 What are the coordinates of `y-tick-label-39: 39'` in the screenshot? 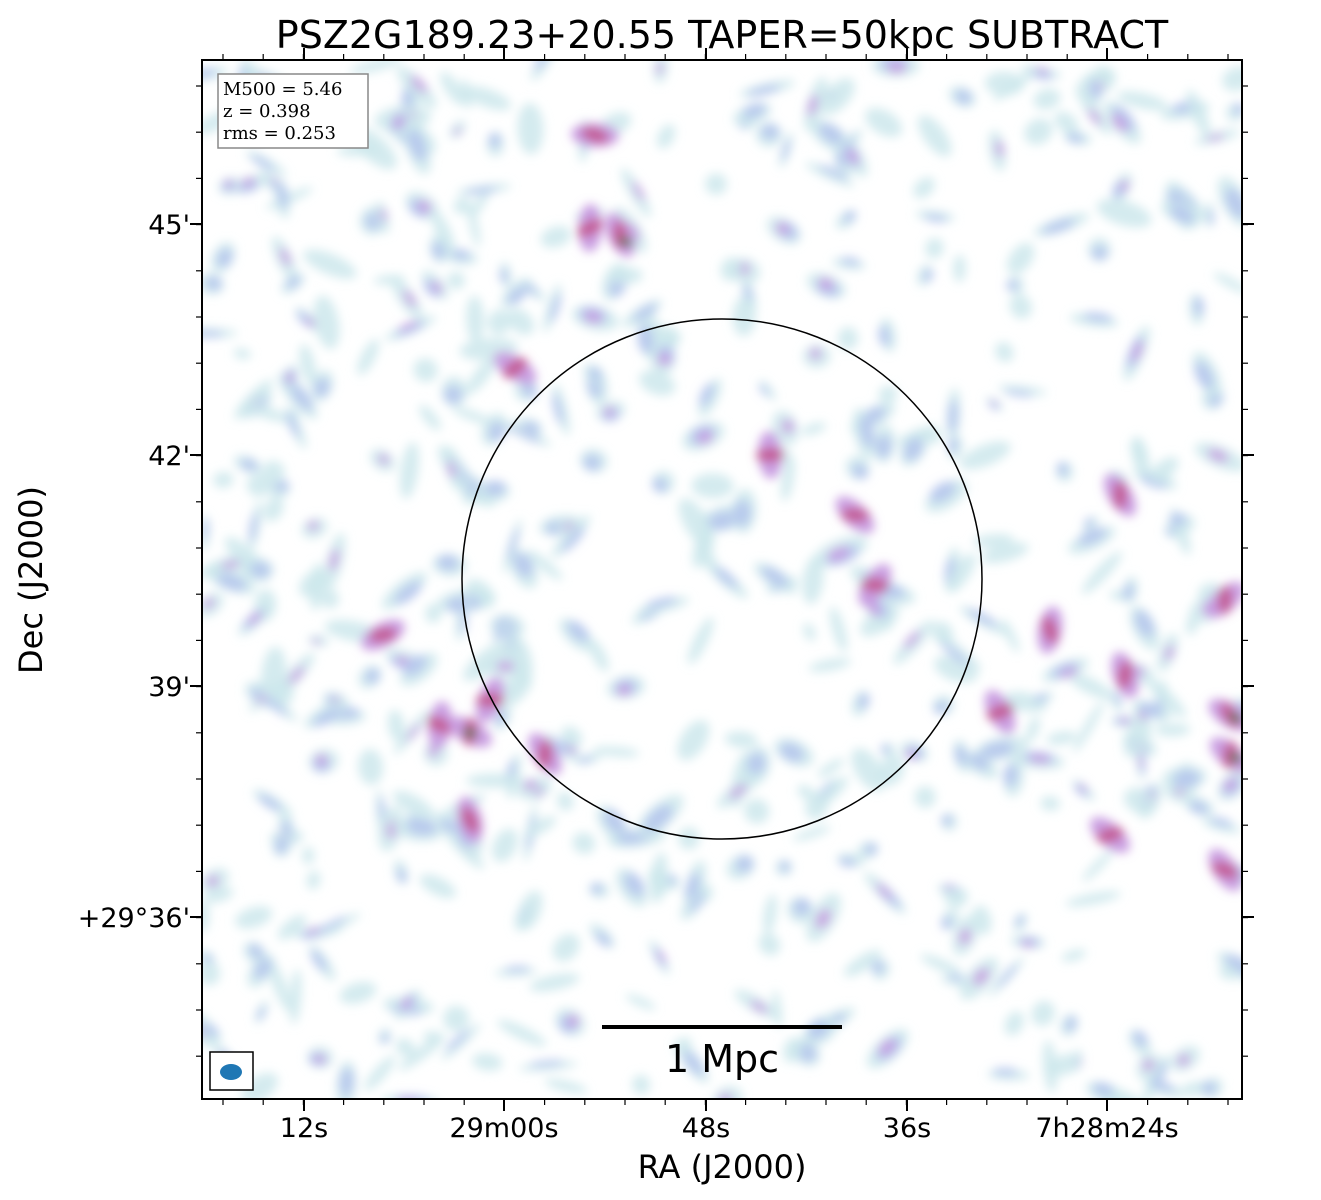 It's located at (169, 687).